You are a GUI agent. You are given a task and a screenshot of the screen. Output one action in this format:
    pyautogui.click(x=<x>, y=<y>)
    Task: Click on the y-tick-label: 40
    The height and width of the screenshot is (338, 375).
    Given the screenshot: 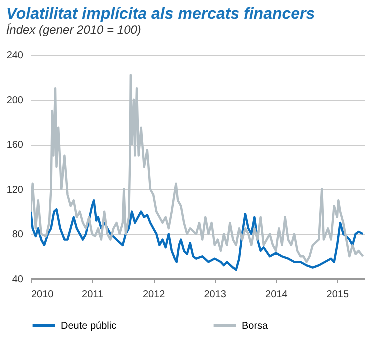 What is the action you would take?
    pyautogui.click(x=18, y=280)
    